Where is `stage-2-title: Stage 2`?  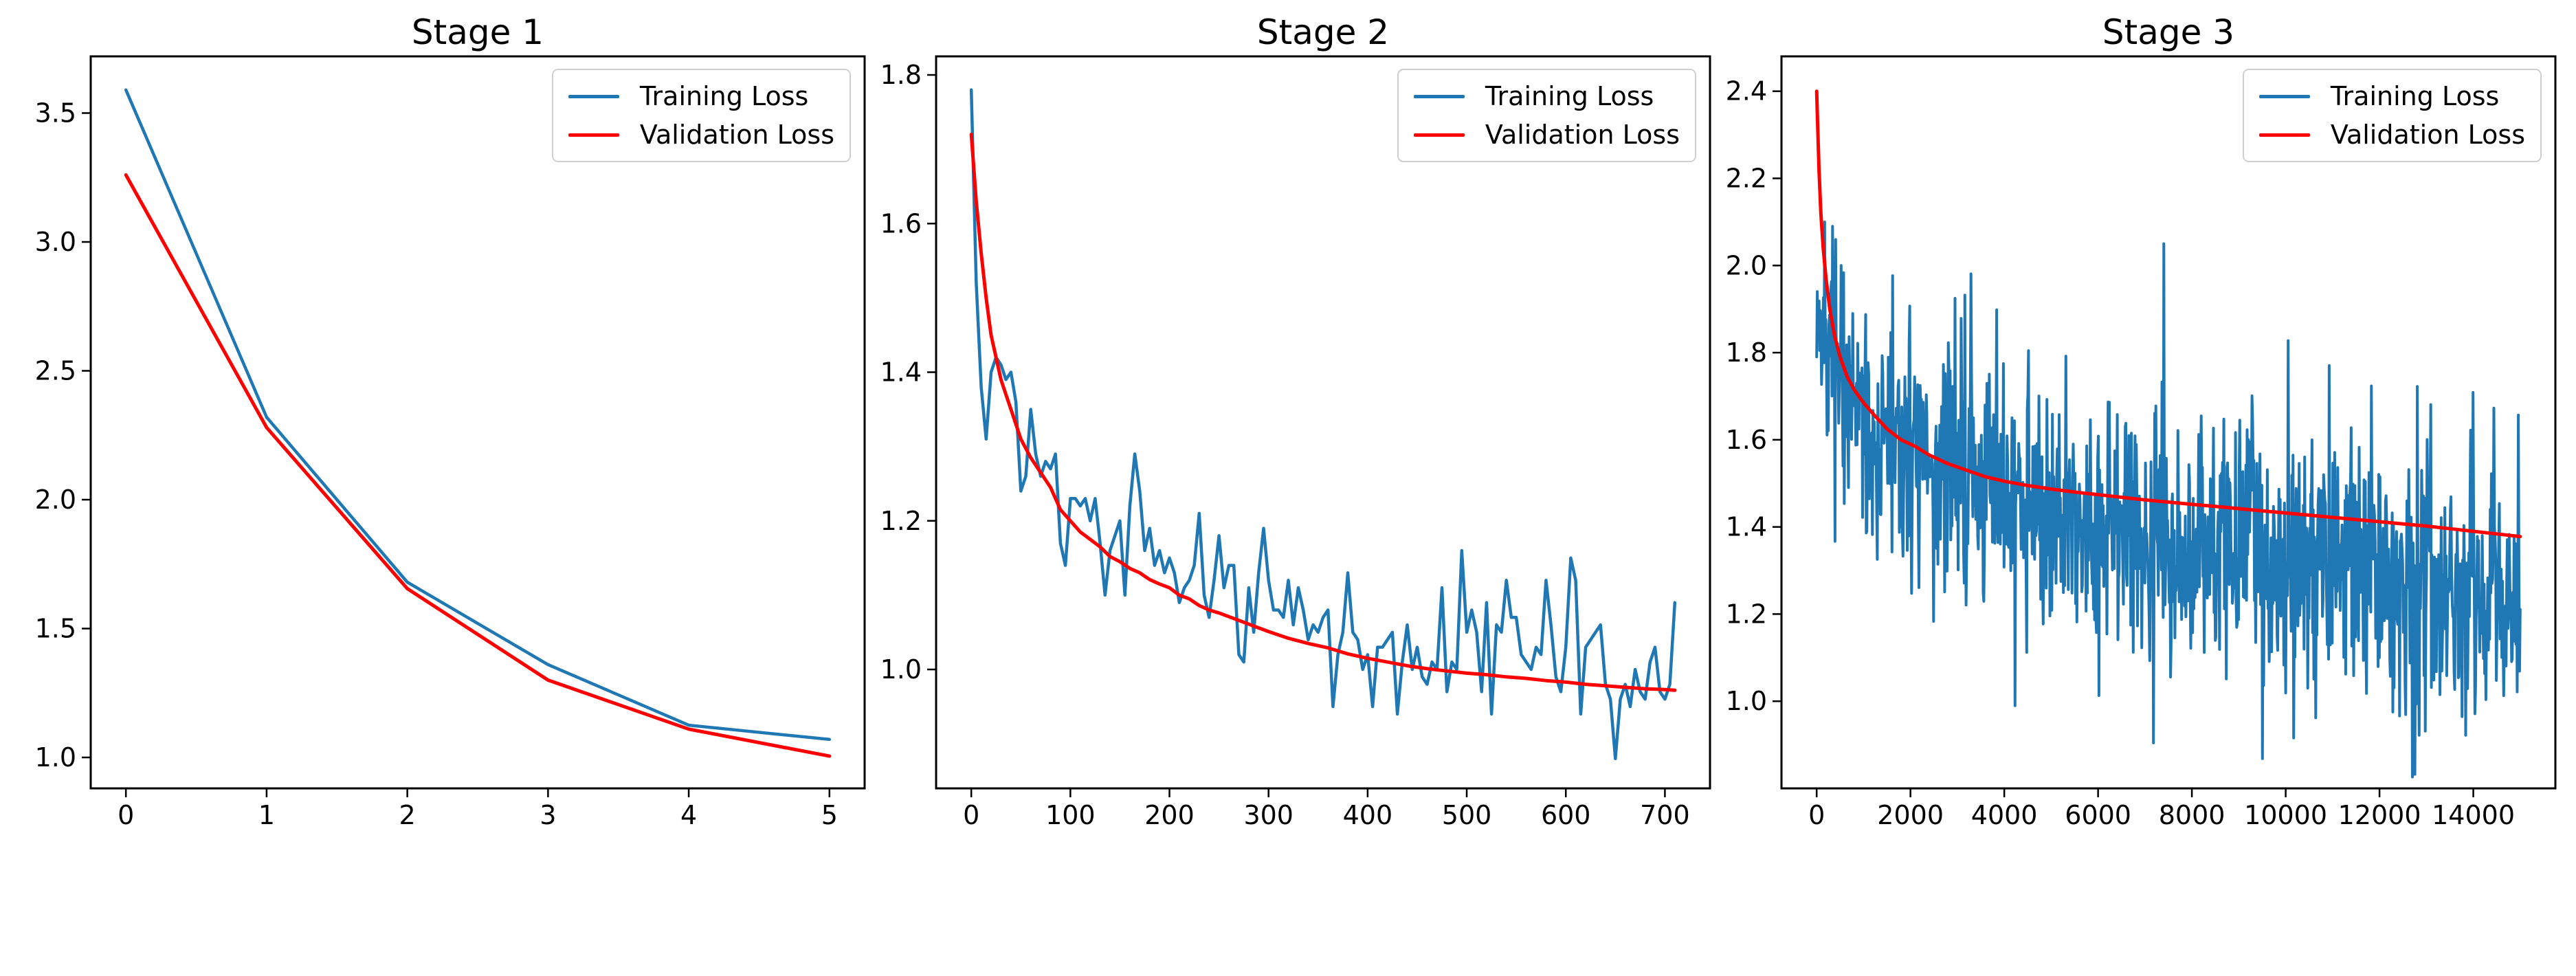 stage-2-title: Stage 2 is located at coordinates (1323, 32).